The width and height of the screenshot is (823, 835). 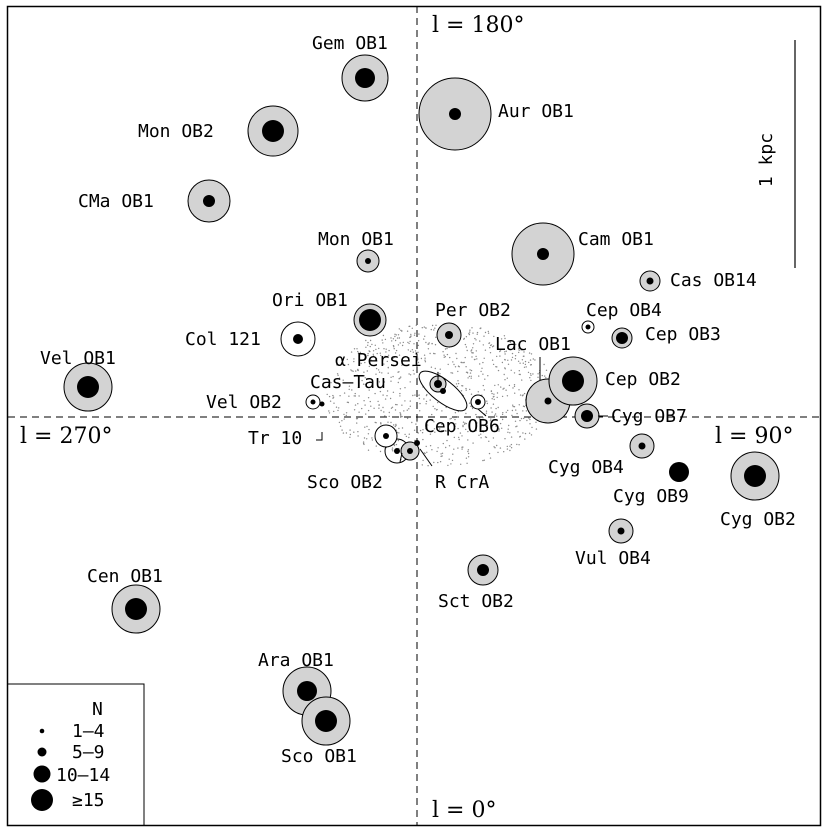 What do you see at coordinates (473, 310) in the screenshot?
I see `label-per-ob2: Per OB2` at bounding box center [473, 310].